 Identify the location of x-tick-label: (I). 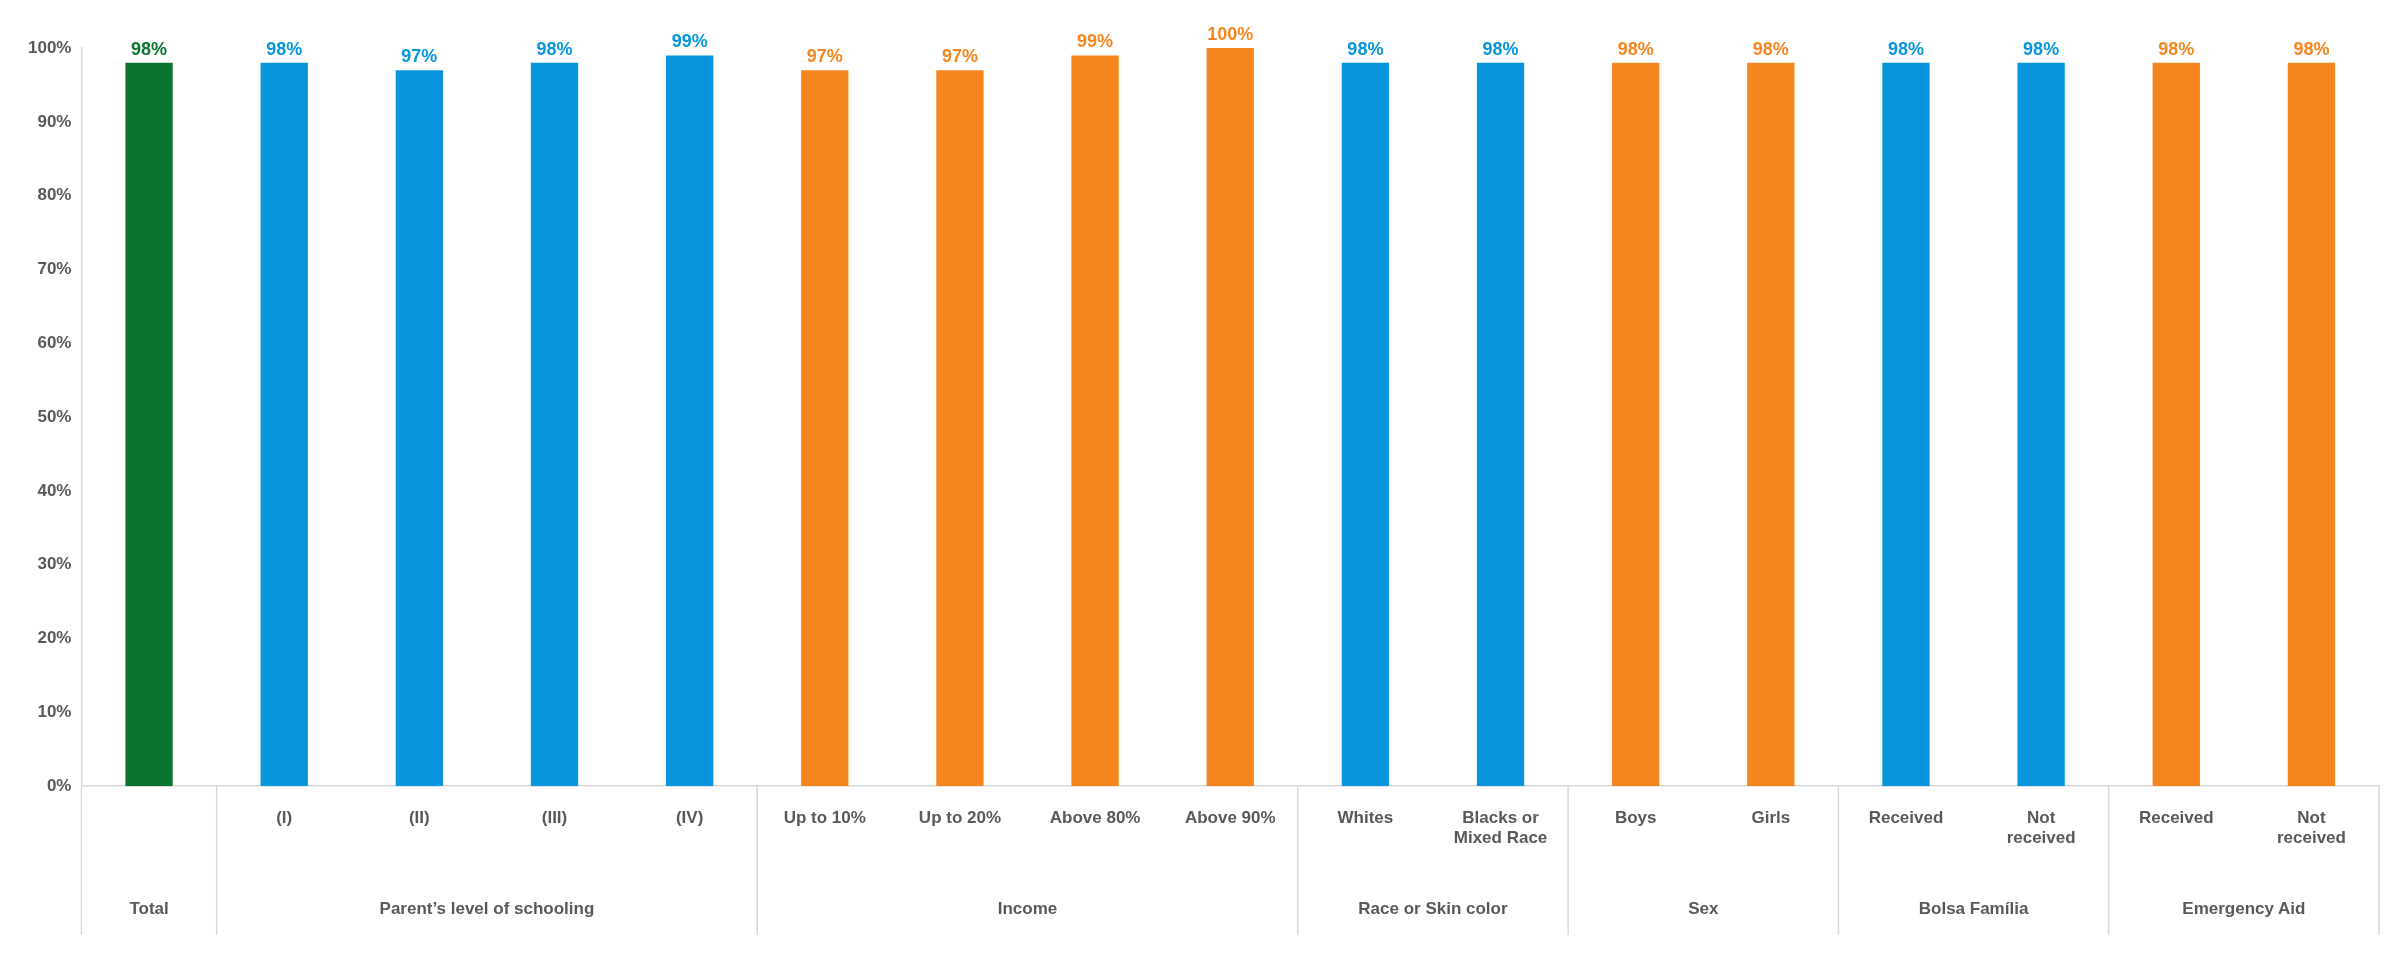
(284, 818).